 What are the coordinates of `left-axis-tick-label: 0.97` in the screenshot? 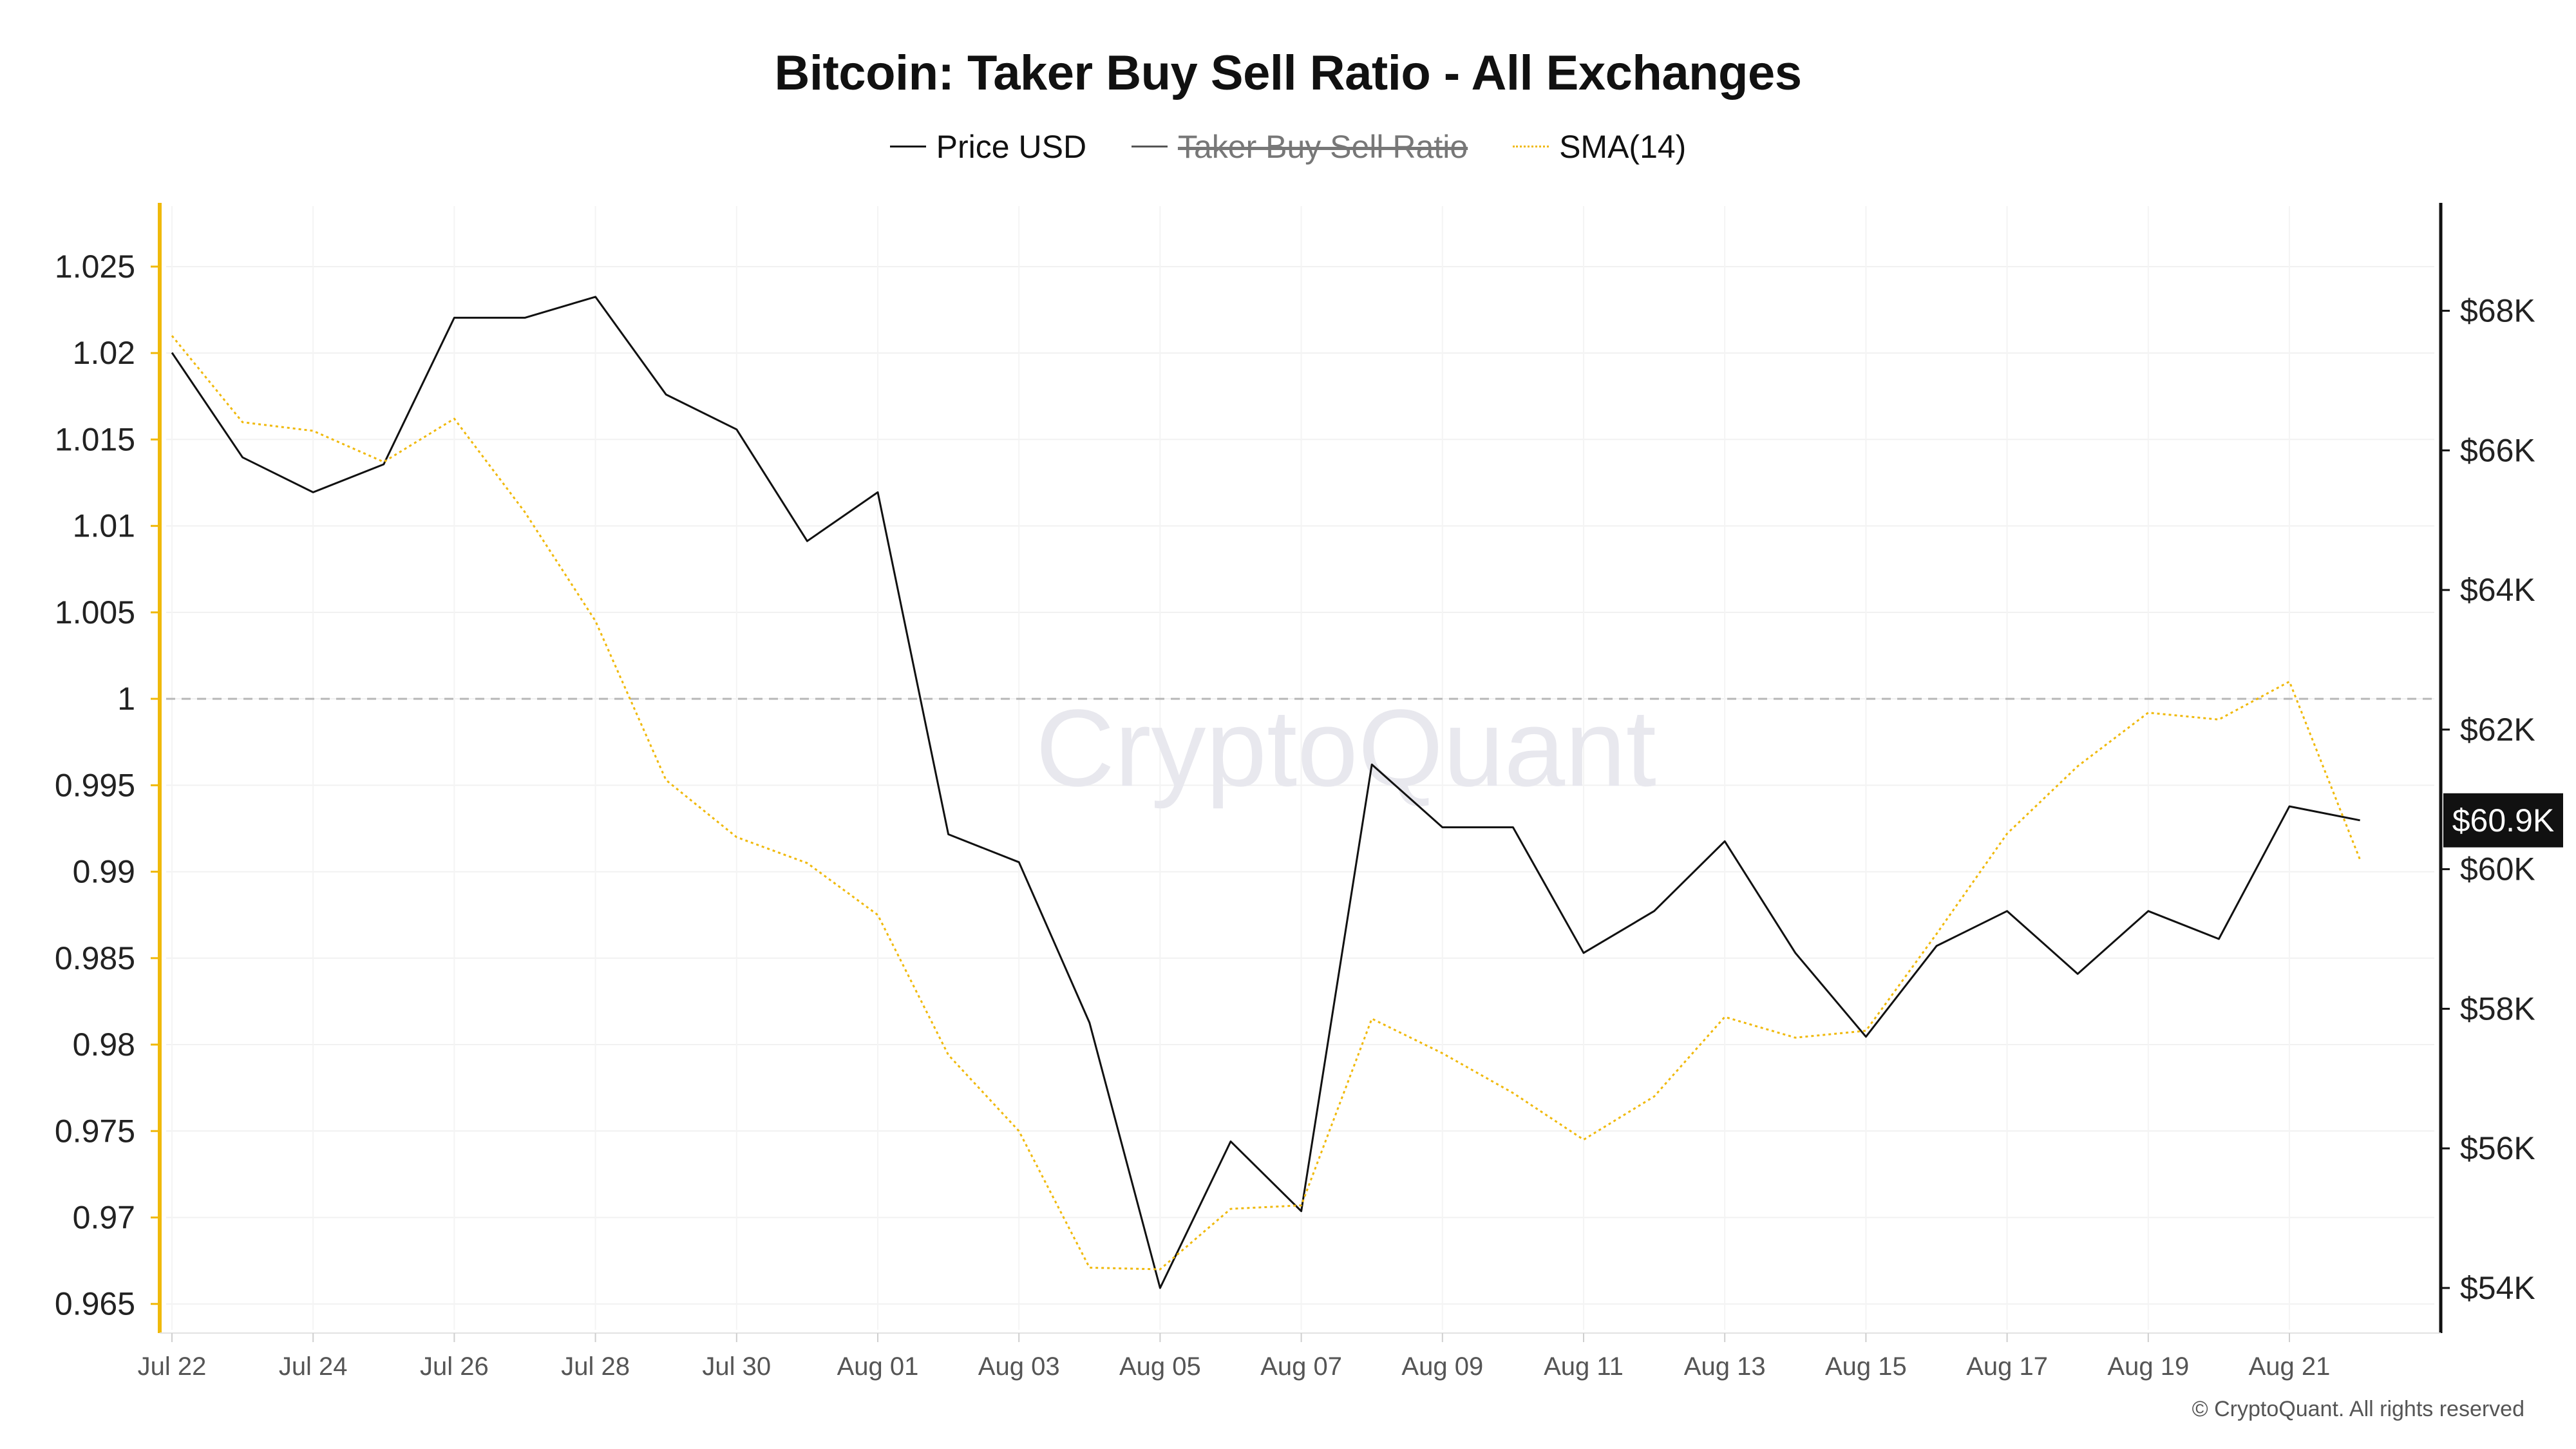 It's located at (104, 1218).